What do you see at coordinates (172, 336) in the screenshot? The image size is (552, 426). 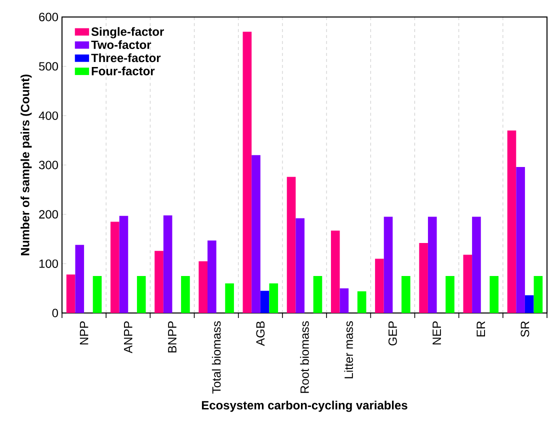 I see `x-tick-label: BNPP` at bounding box center [172, 336].